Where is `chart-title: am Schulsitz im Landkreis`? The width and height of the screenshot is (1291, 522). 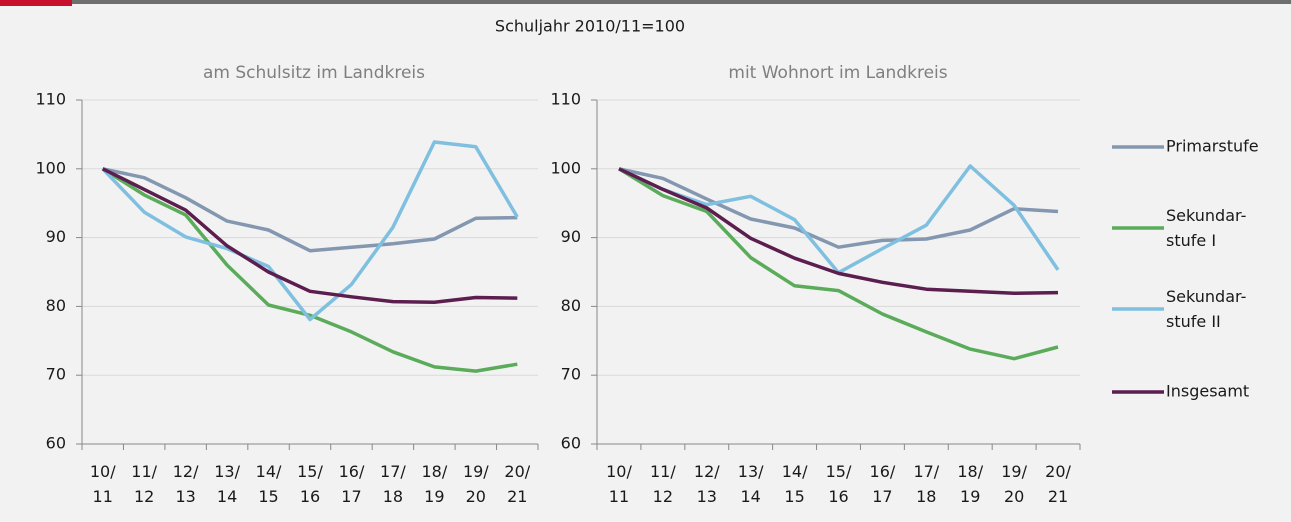 chart-title: am Schulsitz im Landkreis is located at coordinates (314, 73).